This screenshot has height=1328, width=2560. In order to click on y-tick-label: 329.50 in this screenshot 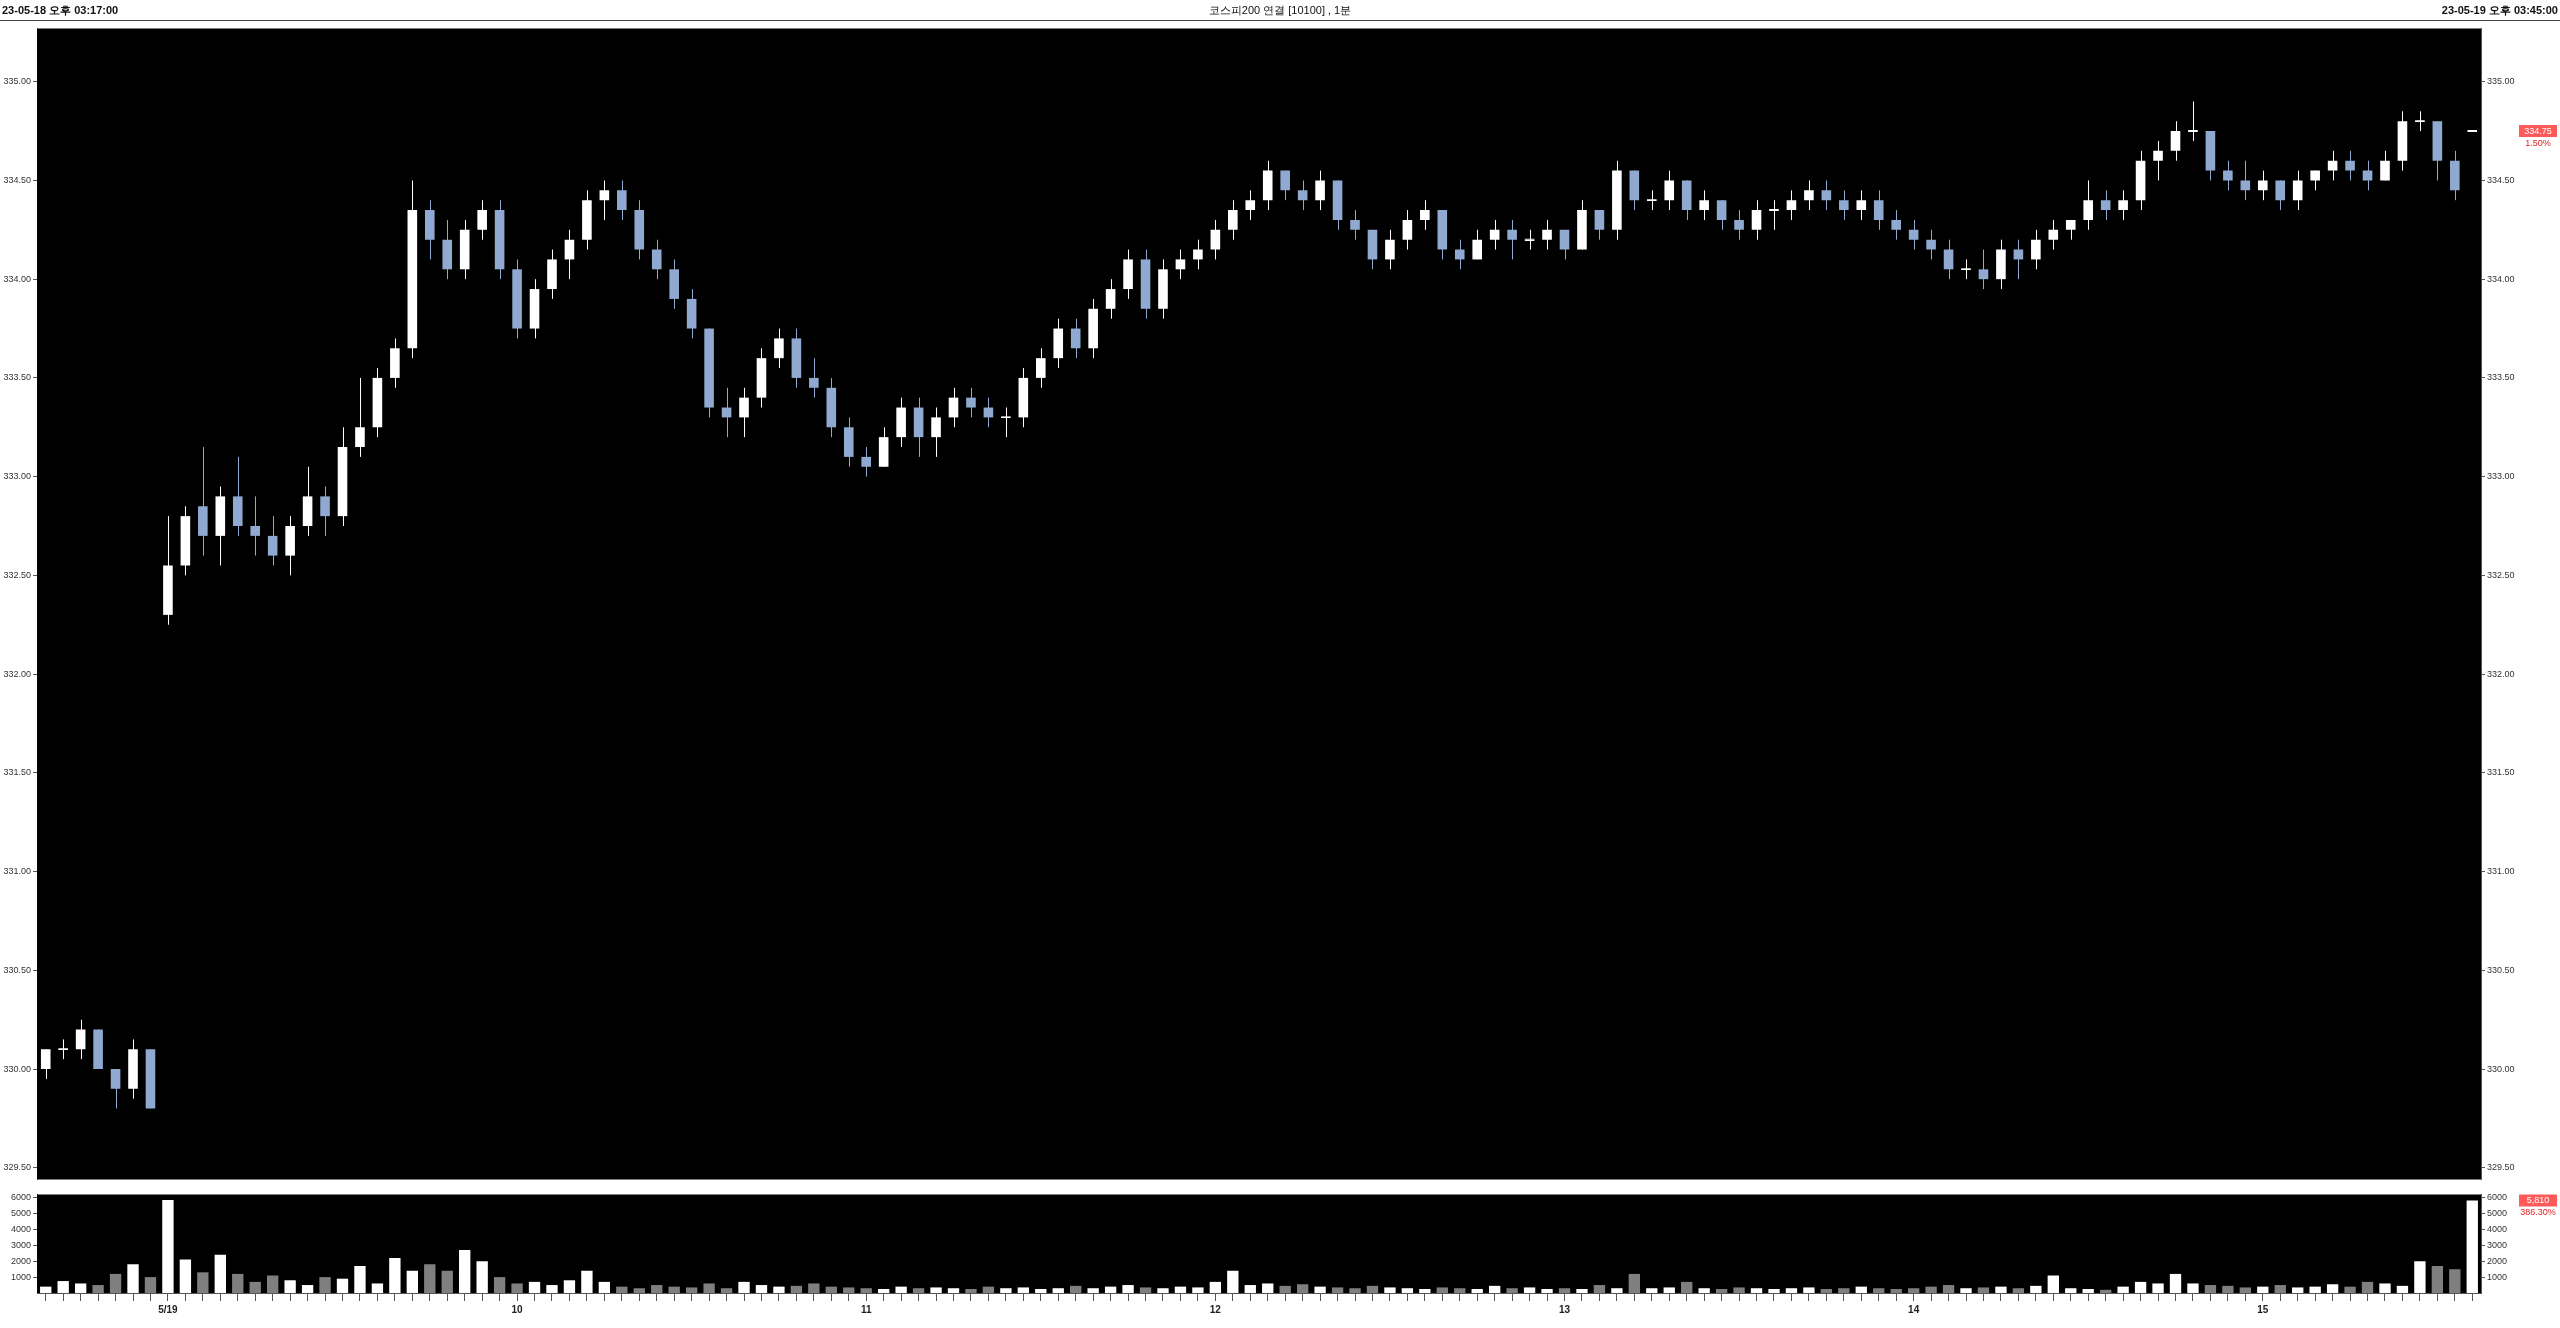, I will do `click(17, 1167)`.